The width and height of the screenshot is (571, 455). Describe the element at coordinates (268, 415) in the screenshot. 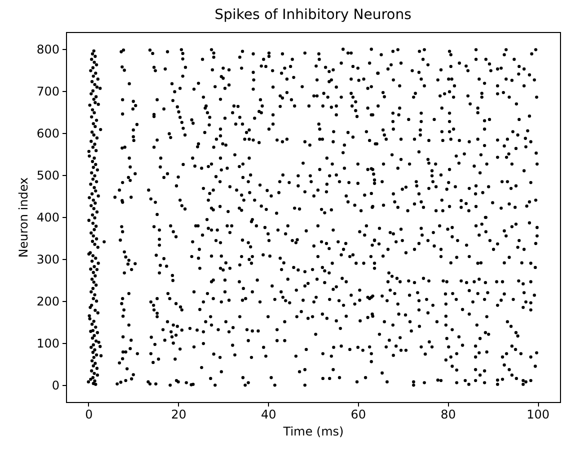

I see `x-tick-label: 40` at that location.